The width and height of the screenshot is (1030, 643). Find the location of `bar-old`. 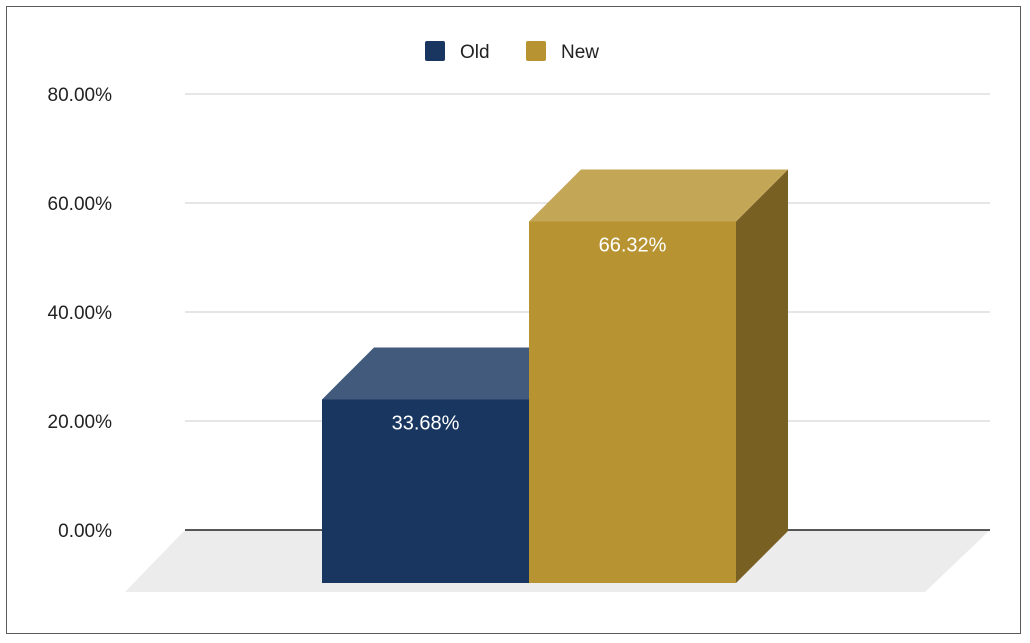

bar-old is located at coordinates (425, 491).